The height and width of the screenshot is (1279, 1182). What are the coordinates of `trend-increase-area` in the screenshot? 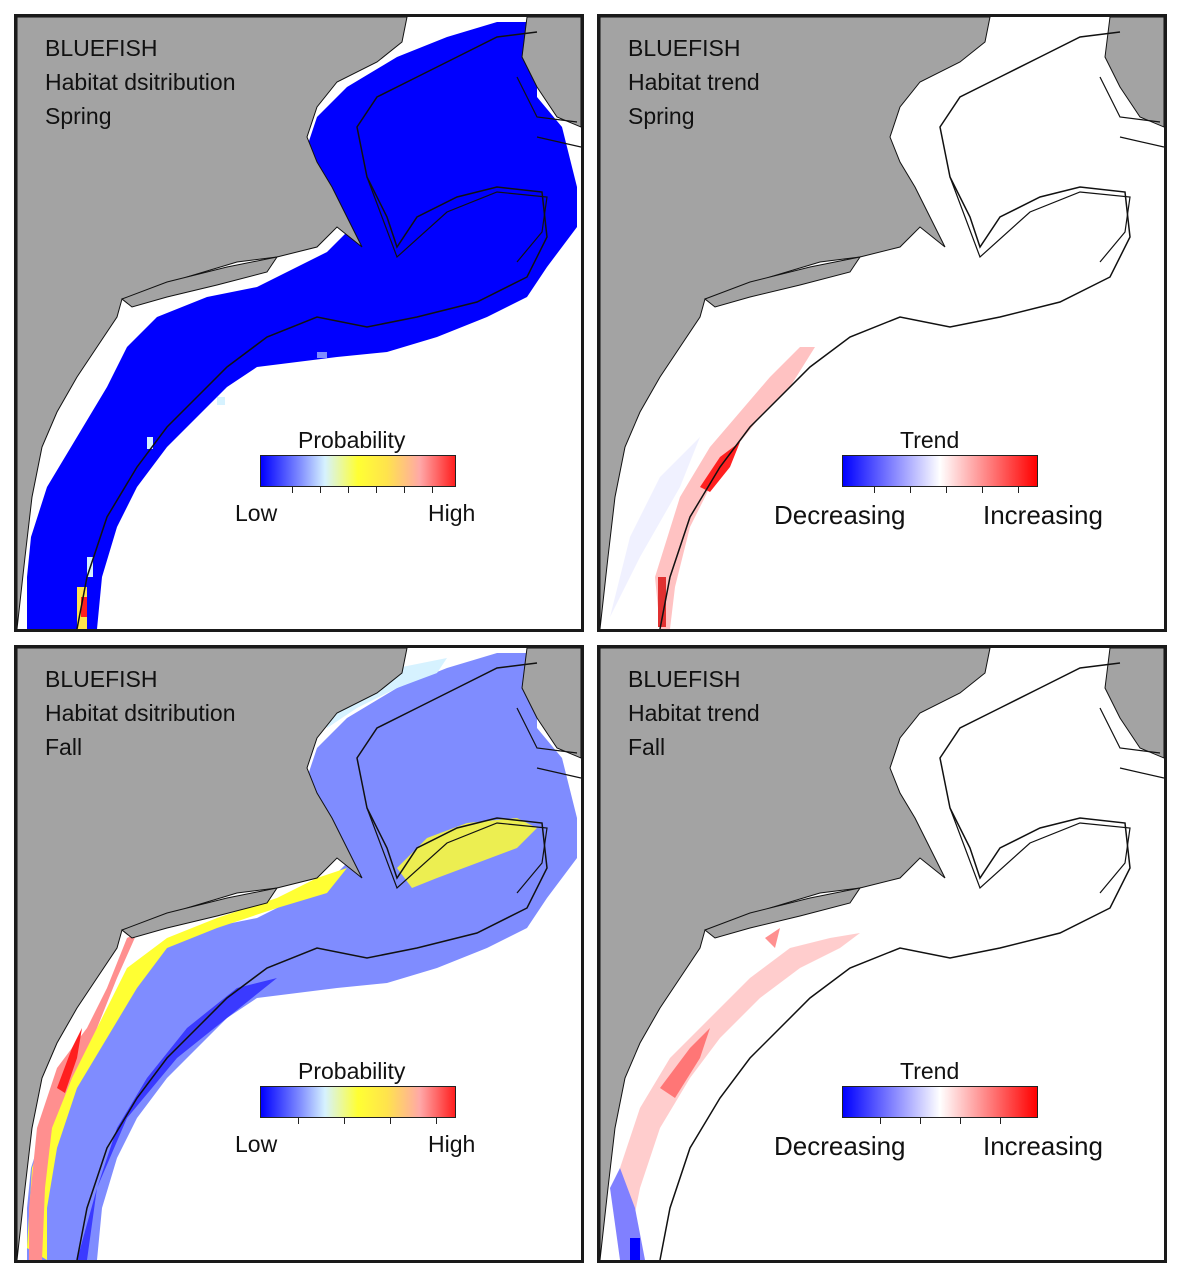 It's located at (735, 488).